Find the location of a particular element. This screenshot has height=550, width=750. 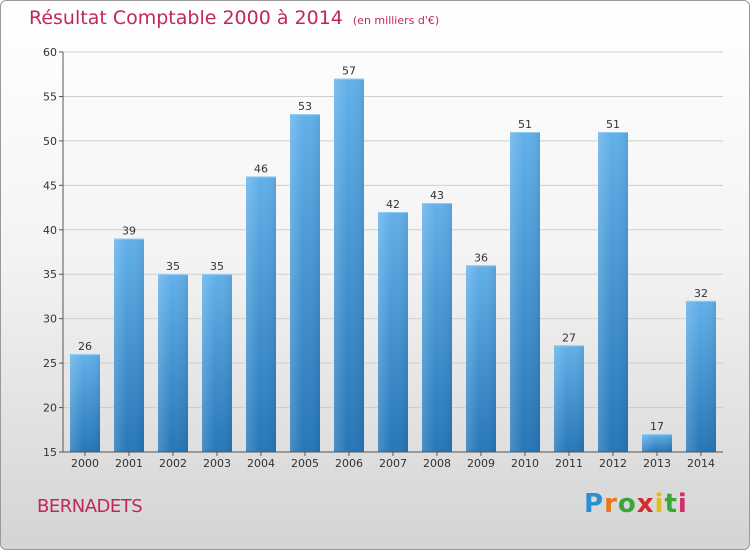

x-tick-label: 2008 is located at coordinates (437, 463).